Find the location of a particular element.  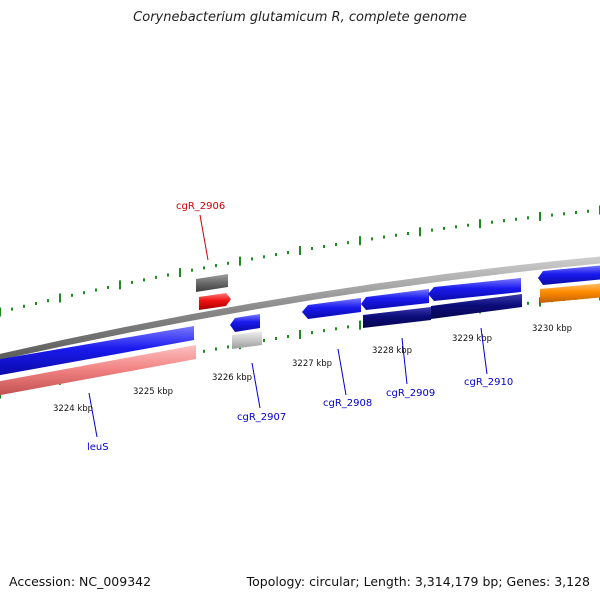

callout-line-leuS is located at coordinates (93, 415).